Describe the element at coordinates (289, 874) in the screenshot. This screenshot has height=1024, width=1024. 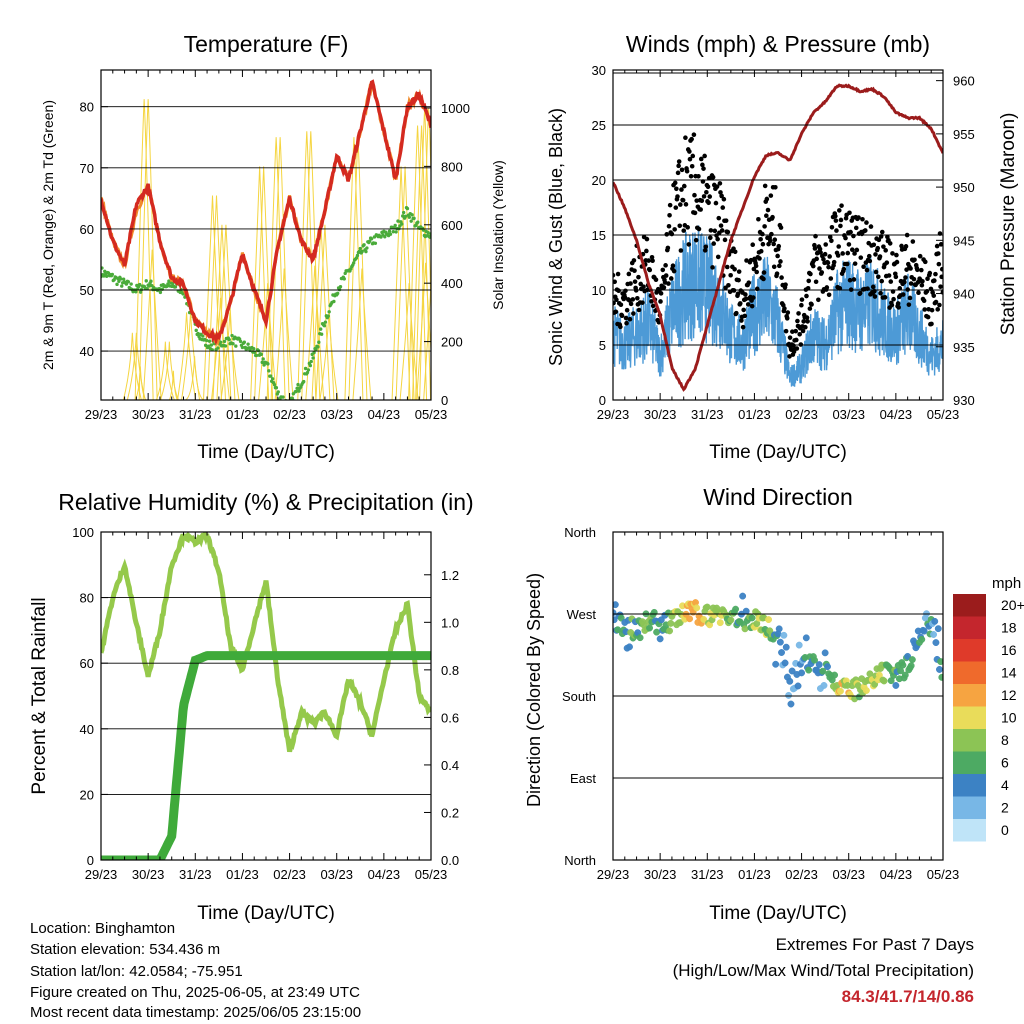
I see `humidity-xtick-label: 02/23` at that location.